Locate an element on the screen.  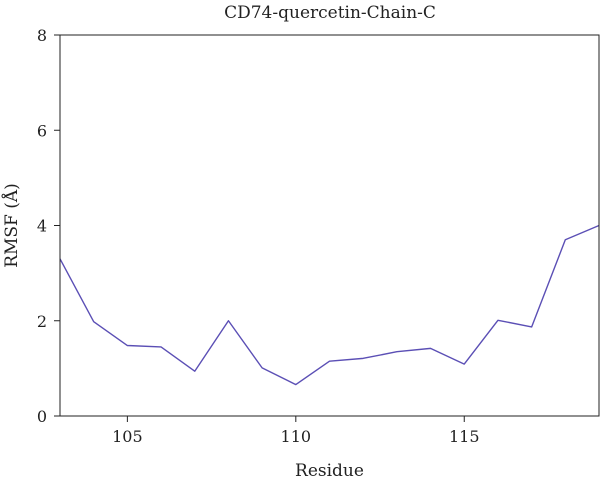
x-axis-ticks: 105 110 115 is located at coordinates (296, 431).